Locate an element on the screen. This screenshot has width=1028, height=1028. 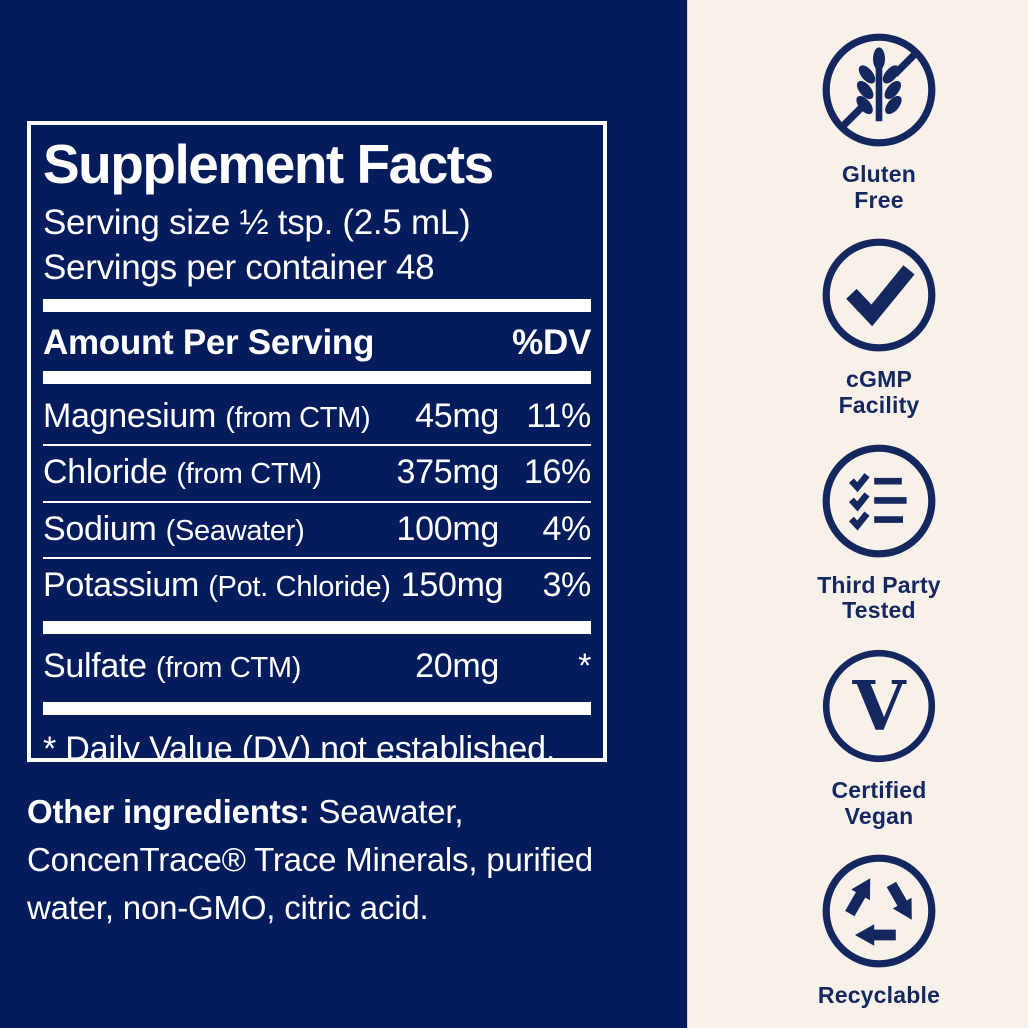
badge-label: Certified Vegan is located at coordinates (879, 802).